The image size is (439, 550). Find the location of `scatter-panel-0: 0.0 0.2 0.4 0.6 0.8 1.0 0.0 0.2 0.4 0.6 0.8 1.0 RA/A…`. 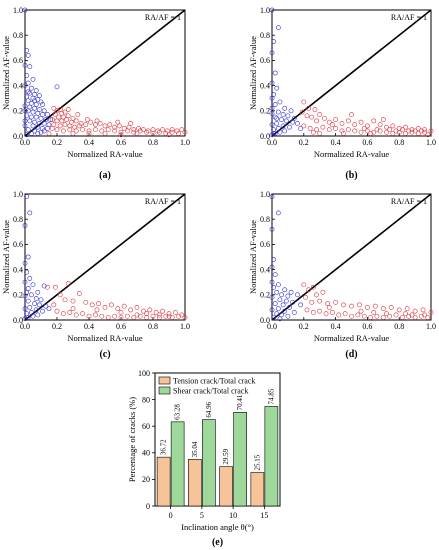

scatter-panel-0: 0.0 0.2 0.4 0.6 0.8 1.0 0.0 0.2 0.4 0.6 0.8 1.0 RA/A… is located at coordinates (95, 93).